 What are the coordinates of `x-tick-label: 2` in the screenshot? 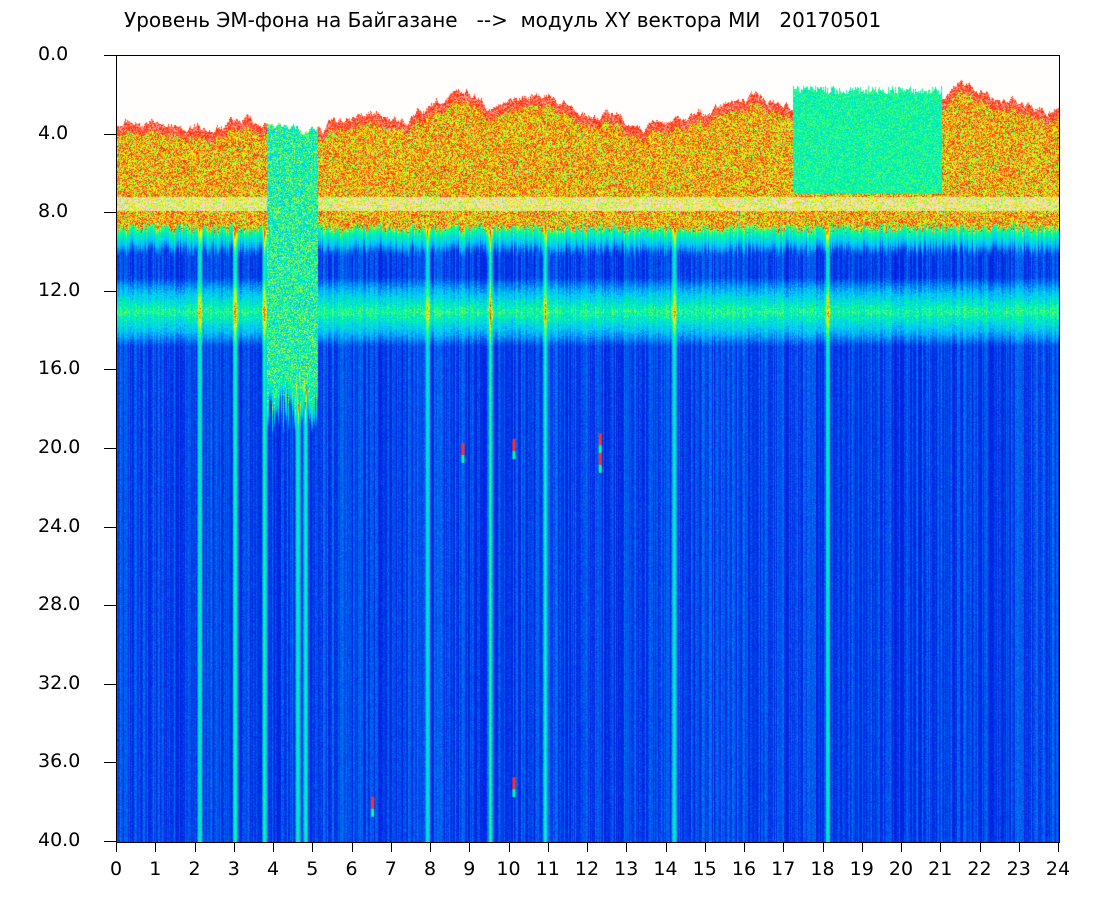 It's located at (194, 869).